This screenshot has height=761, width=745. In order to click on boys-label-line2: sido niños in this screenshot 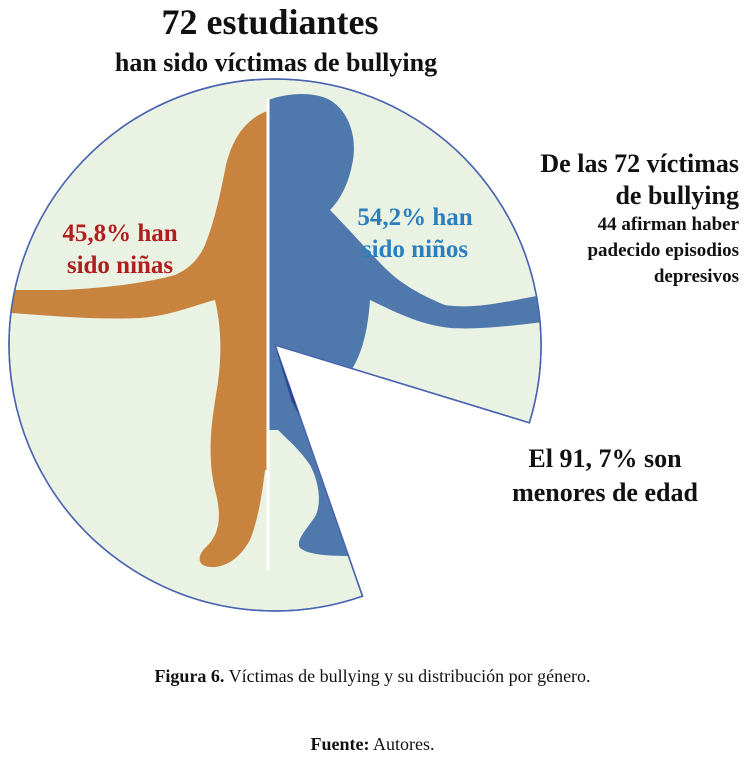, I will do `click(415, 249)`.